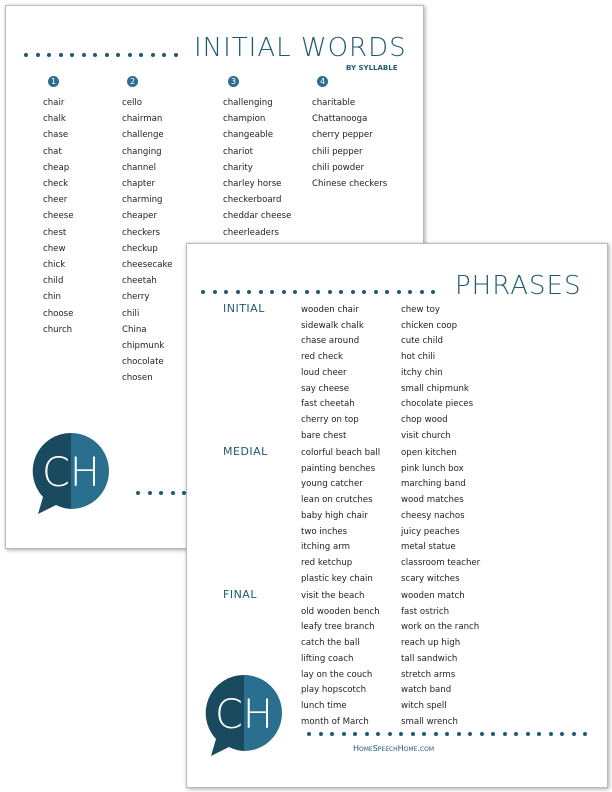 The width and height of the screenshot is (612, 792). Describe the element at coordinates (330, 341) in the screenshot. I see `phrase: chase around` at that location.